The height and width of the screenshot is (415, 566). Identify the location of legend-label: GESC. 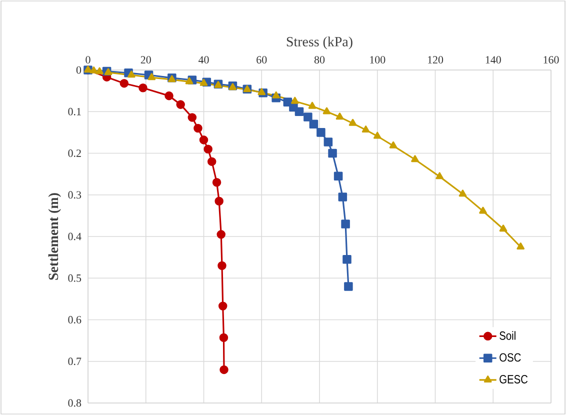
(514, 379).